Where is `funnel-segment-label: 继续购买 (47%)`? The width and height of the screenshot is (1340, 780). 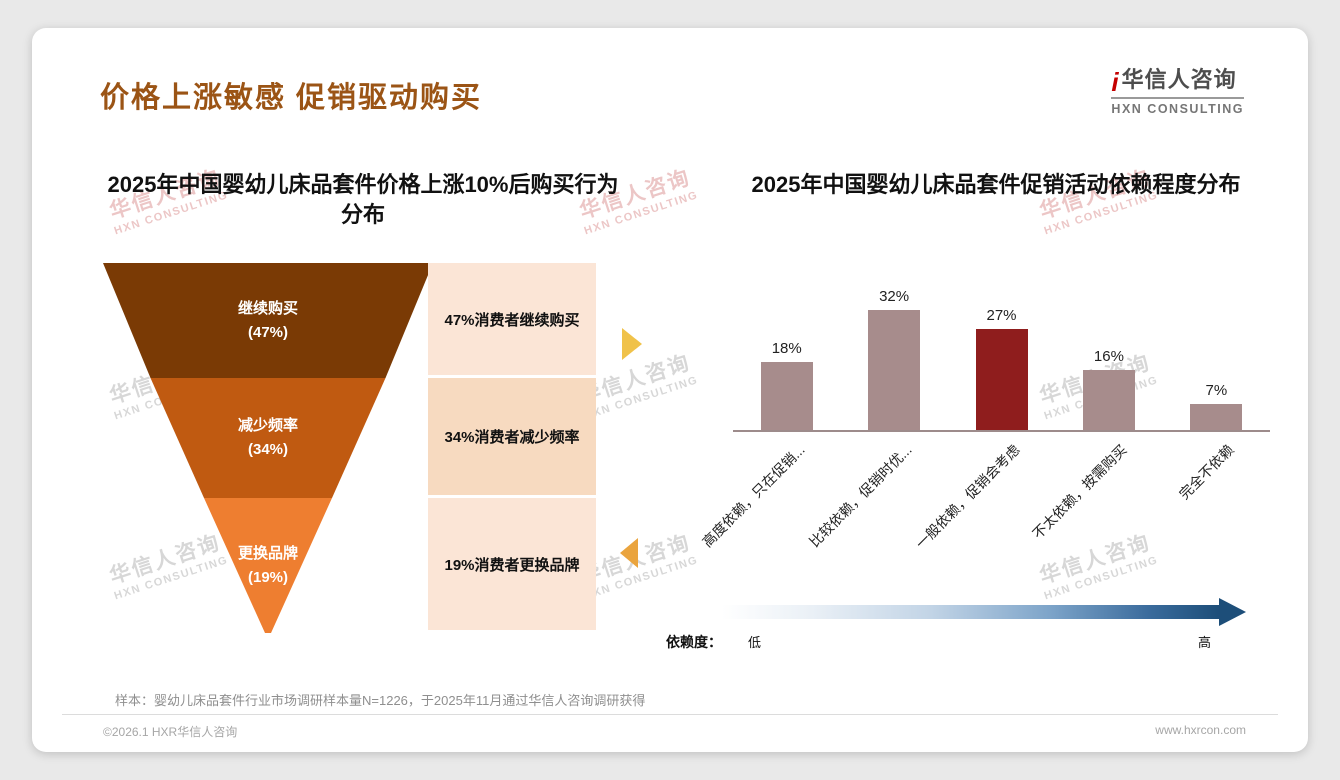
funnel-segment-label: 继续购买 (47%) is located at coordinates (267, 320).